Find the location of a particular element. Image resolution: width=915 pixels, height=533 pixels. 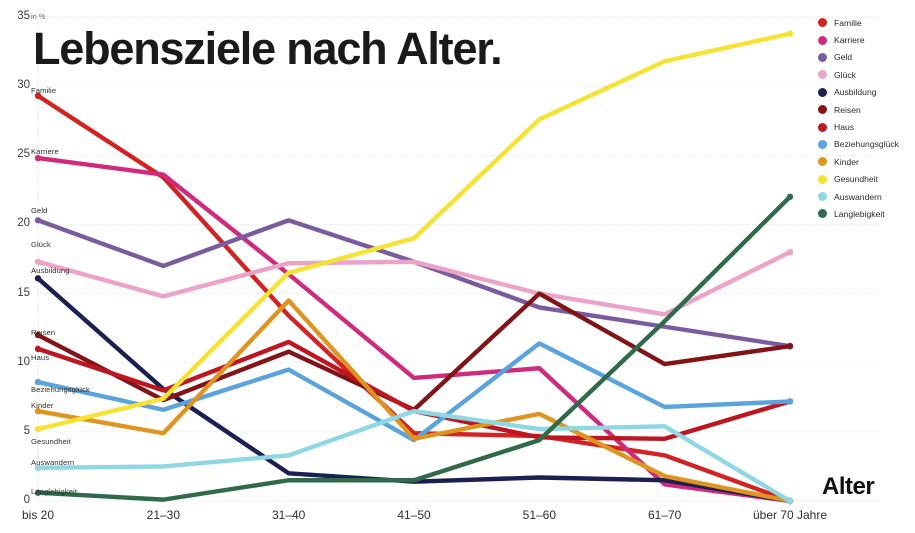

series-label-gesundheit: Gesundheit is located at coordinates (51, 441).